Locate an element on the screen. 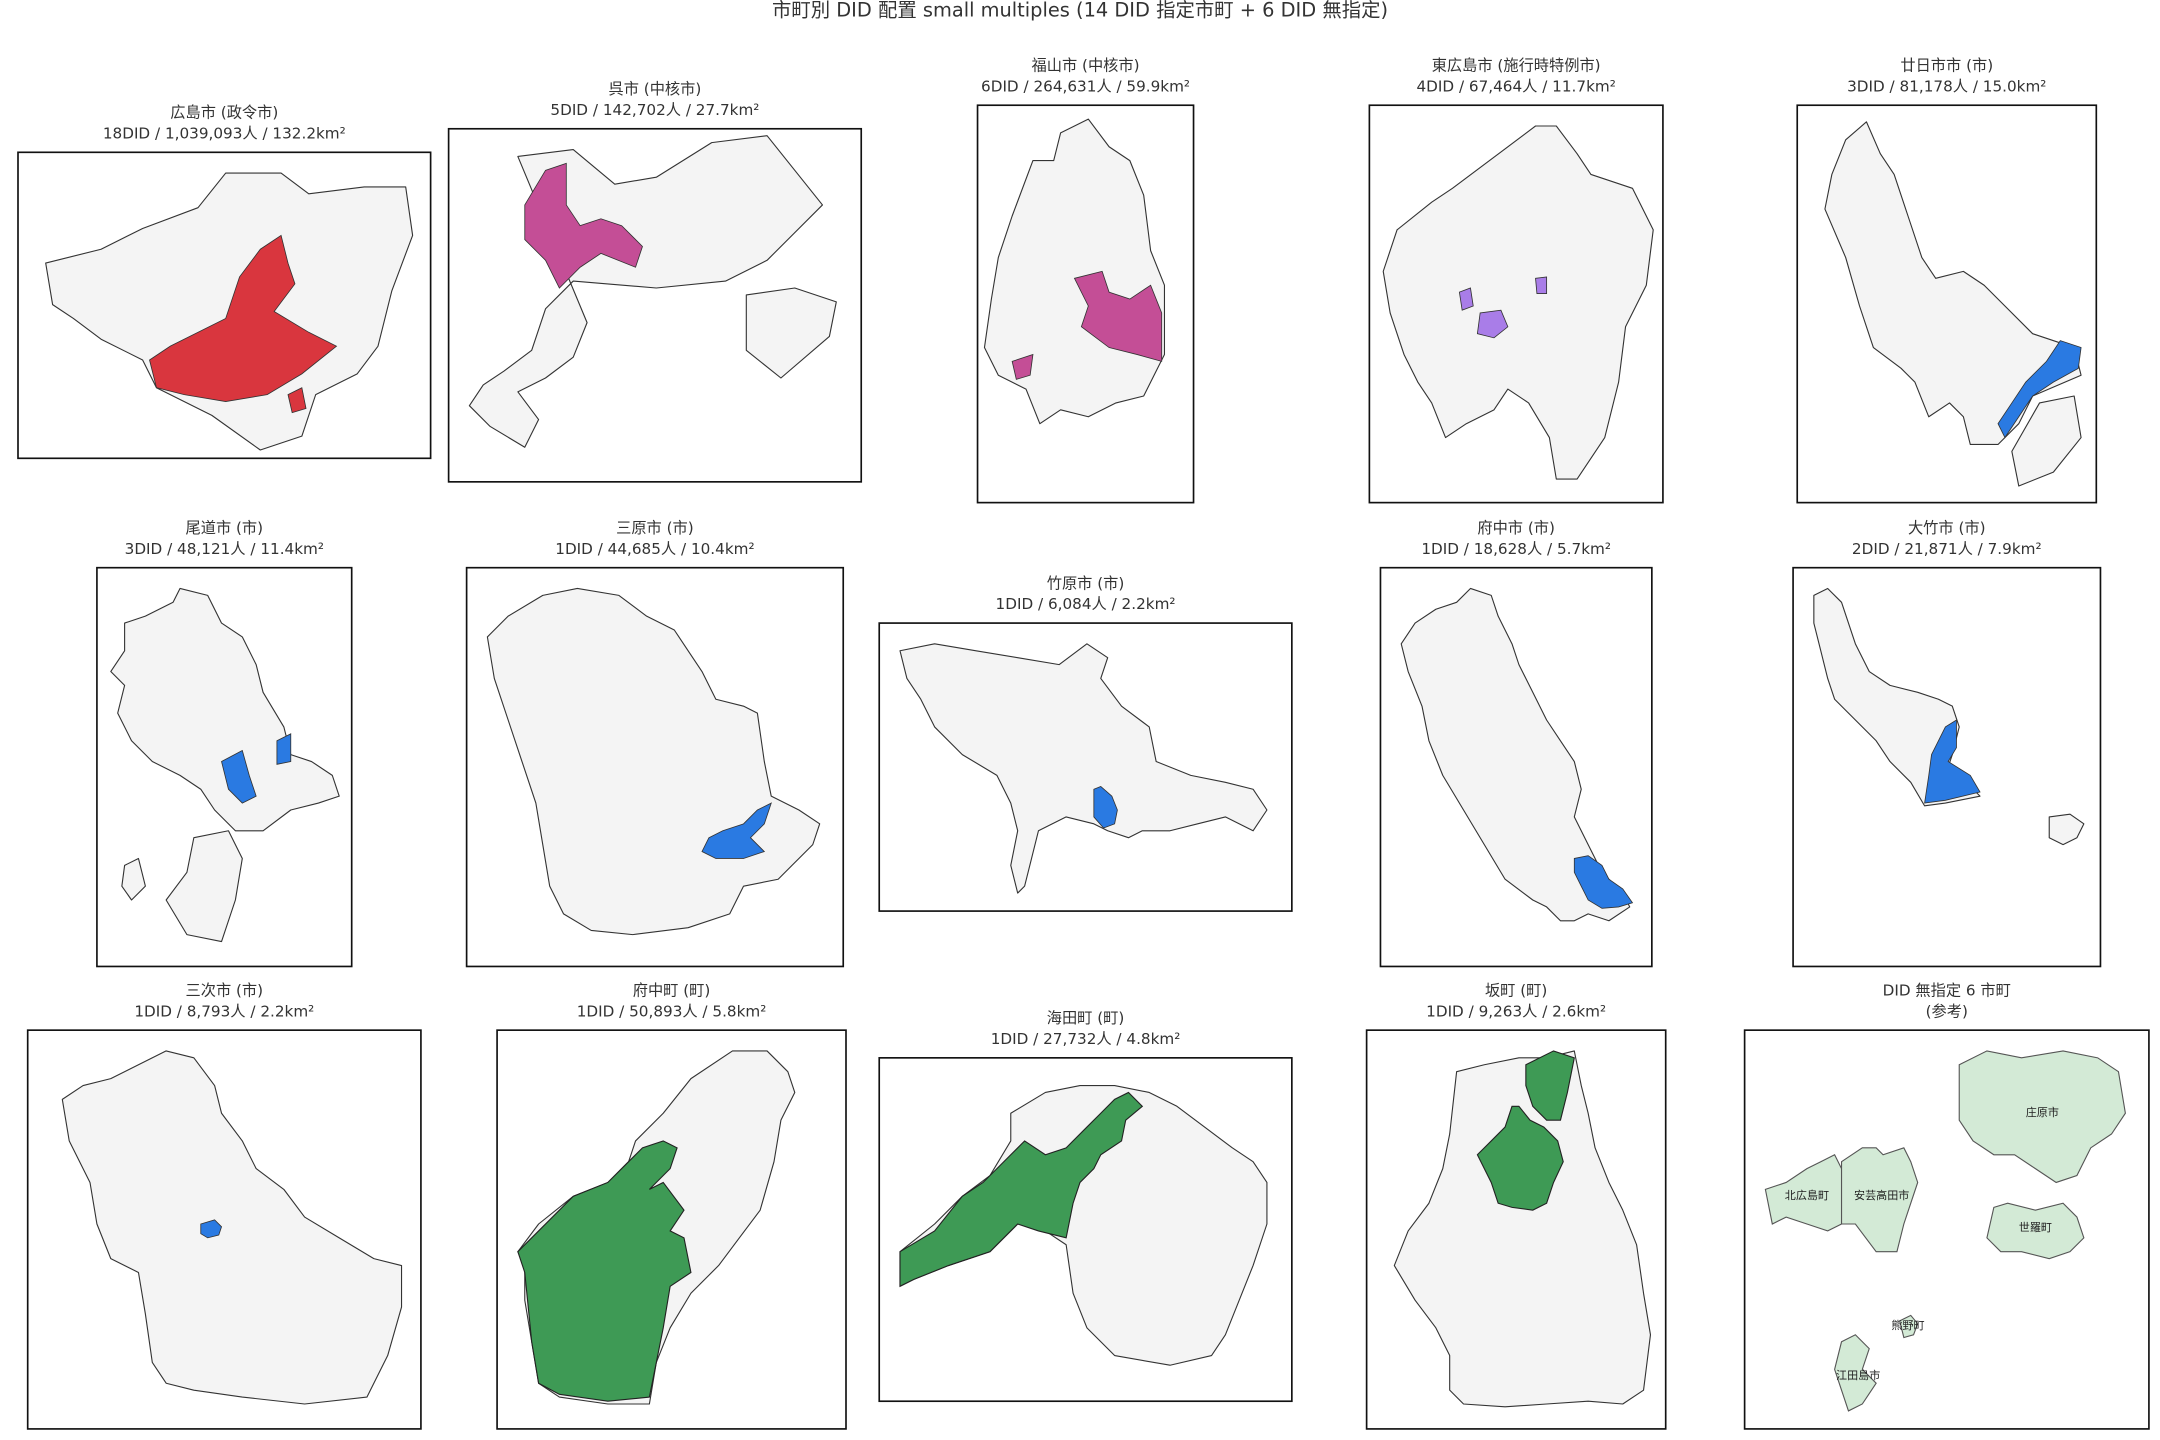  panel-subtitle: 1DID / 44,685人 / 10.4km² is located at coordinates (654, 549).